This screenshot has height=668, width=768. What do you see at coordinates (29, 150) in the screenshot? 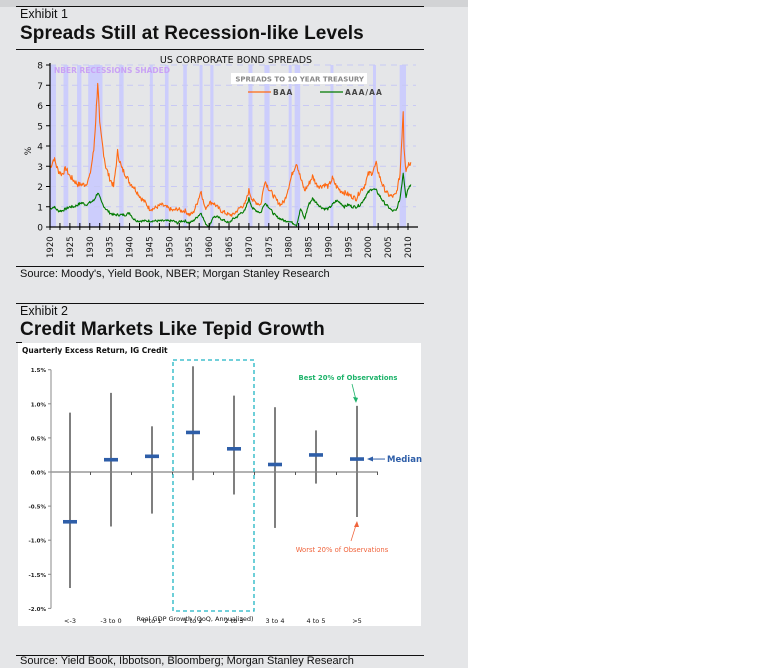
I see `y-axis-label: %` at bounding box center [29, 150].